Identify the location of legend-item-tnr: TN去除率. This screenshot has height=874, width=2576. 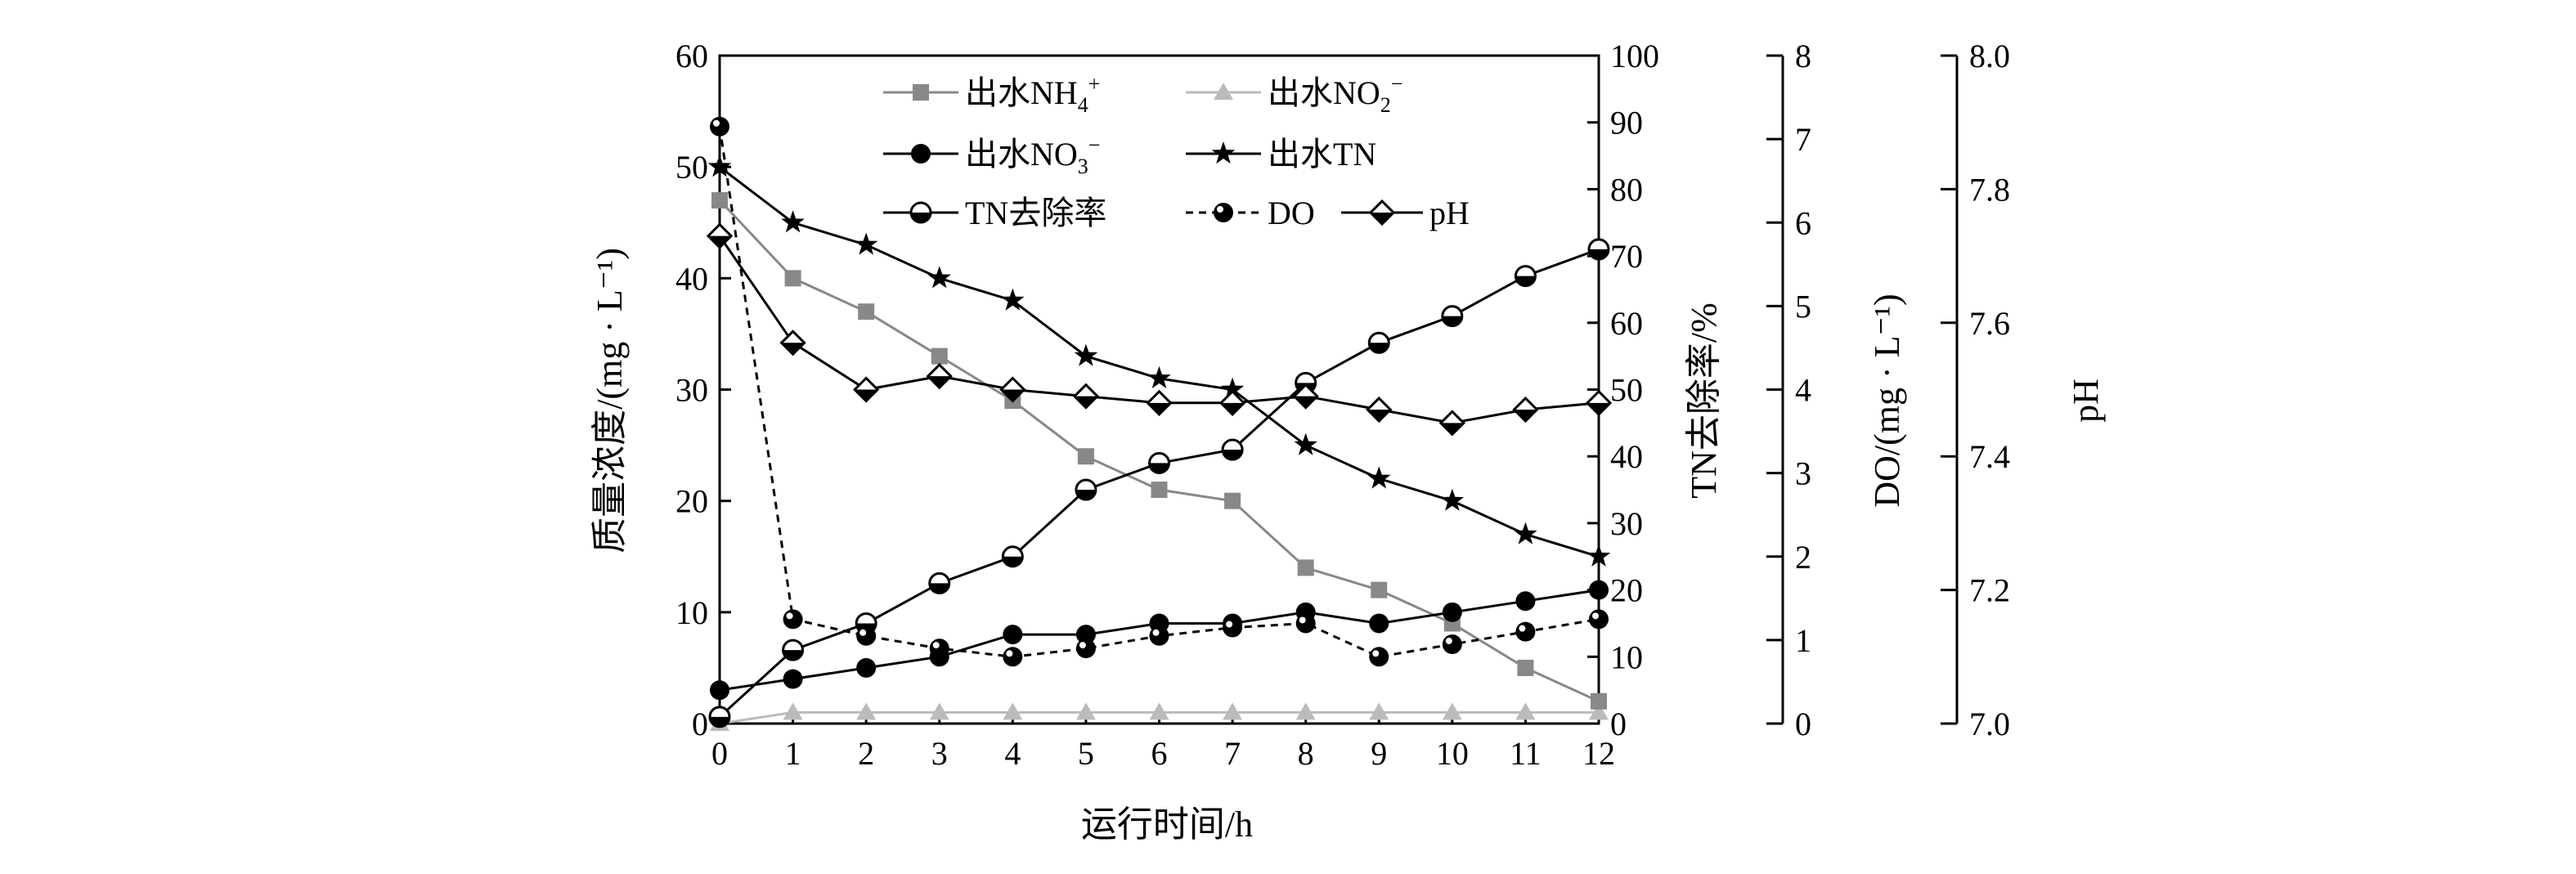
(994, 213).